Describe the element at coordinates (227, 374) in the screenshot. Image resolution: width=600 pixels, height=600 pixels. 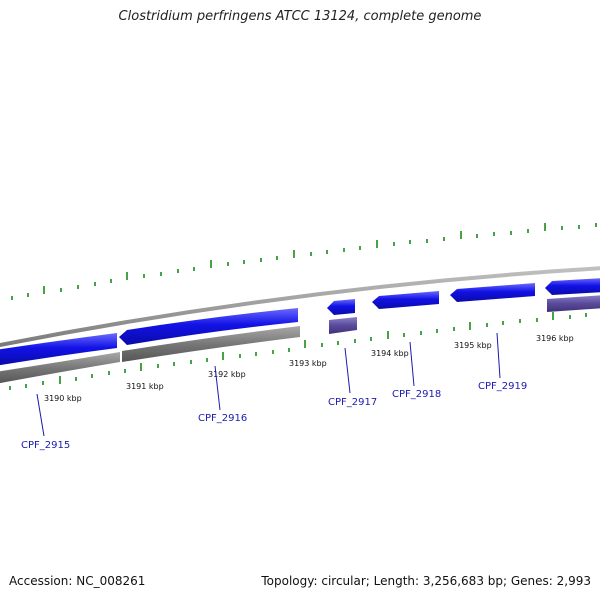
I see `kbp-label: 3192 kbp` at that location.